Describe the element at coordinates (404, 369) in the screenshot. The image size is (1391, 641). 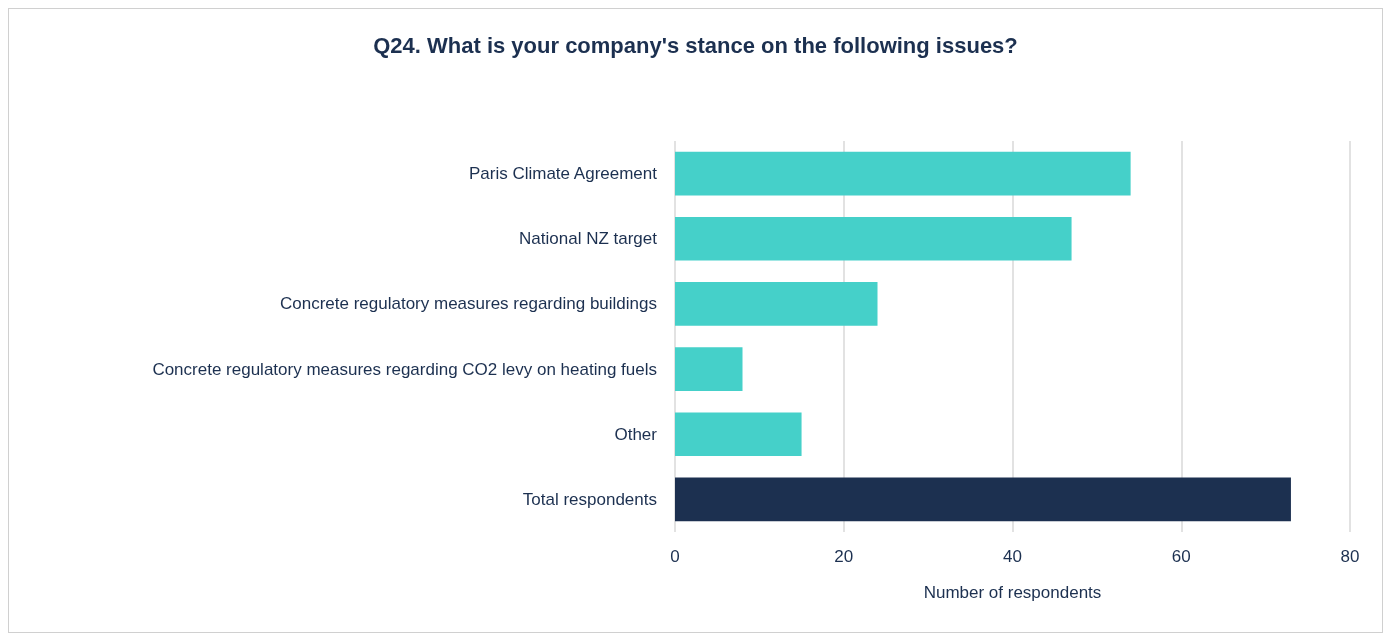
I see `y-tick-label: Concrete regulatory measures regarding CO2 levy on heating fuels` at that location.